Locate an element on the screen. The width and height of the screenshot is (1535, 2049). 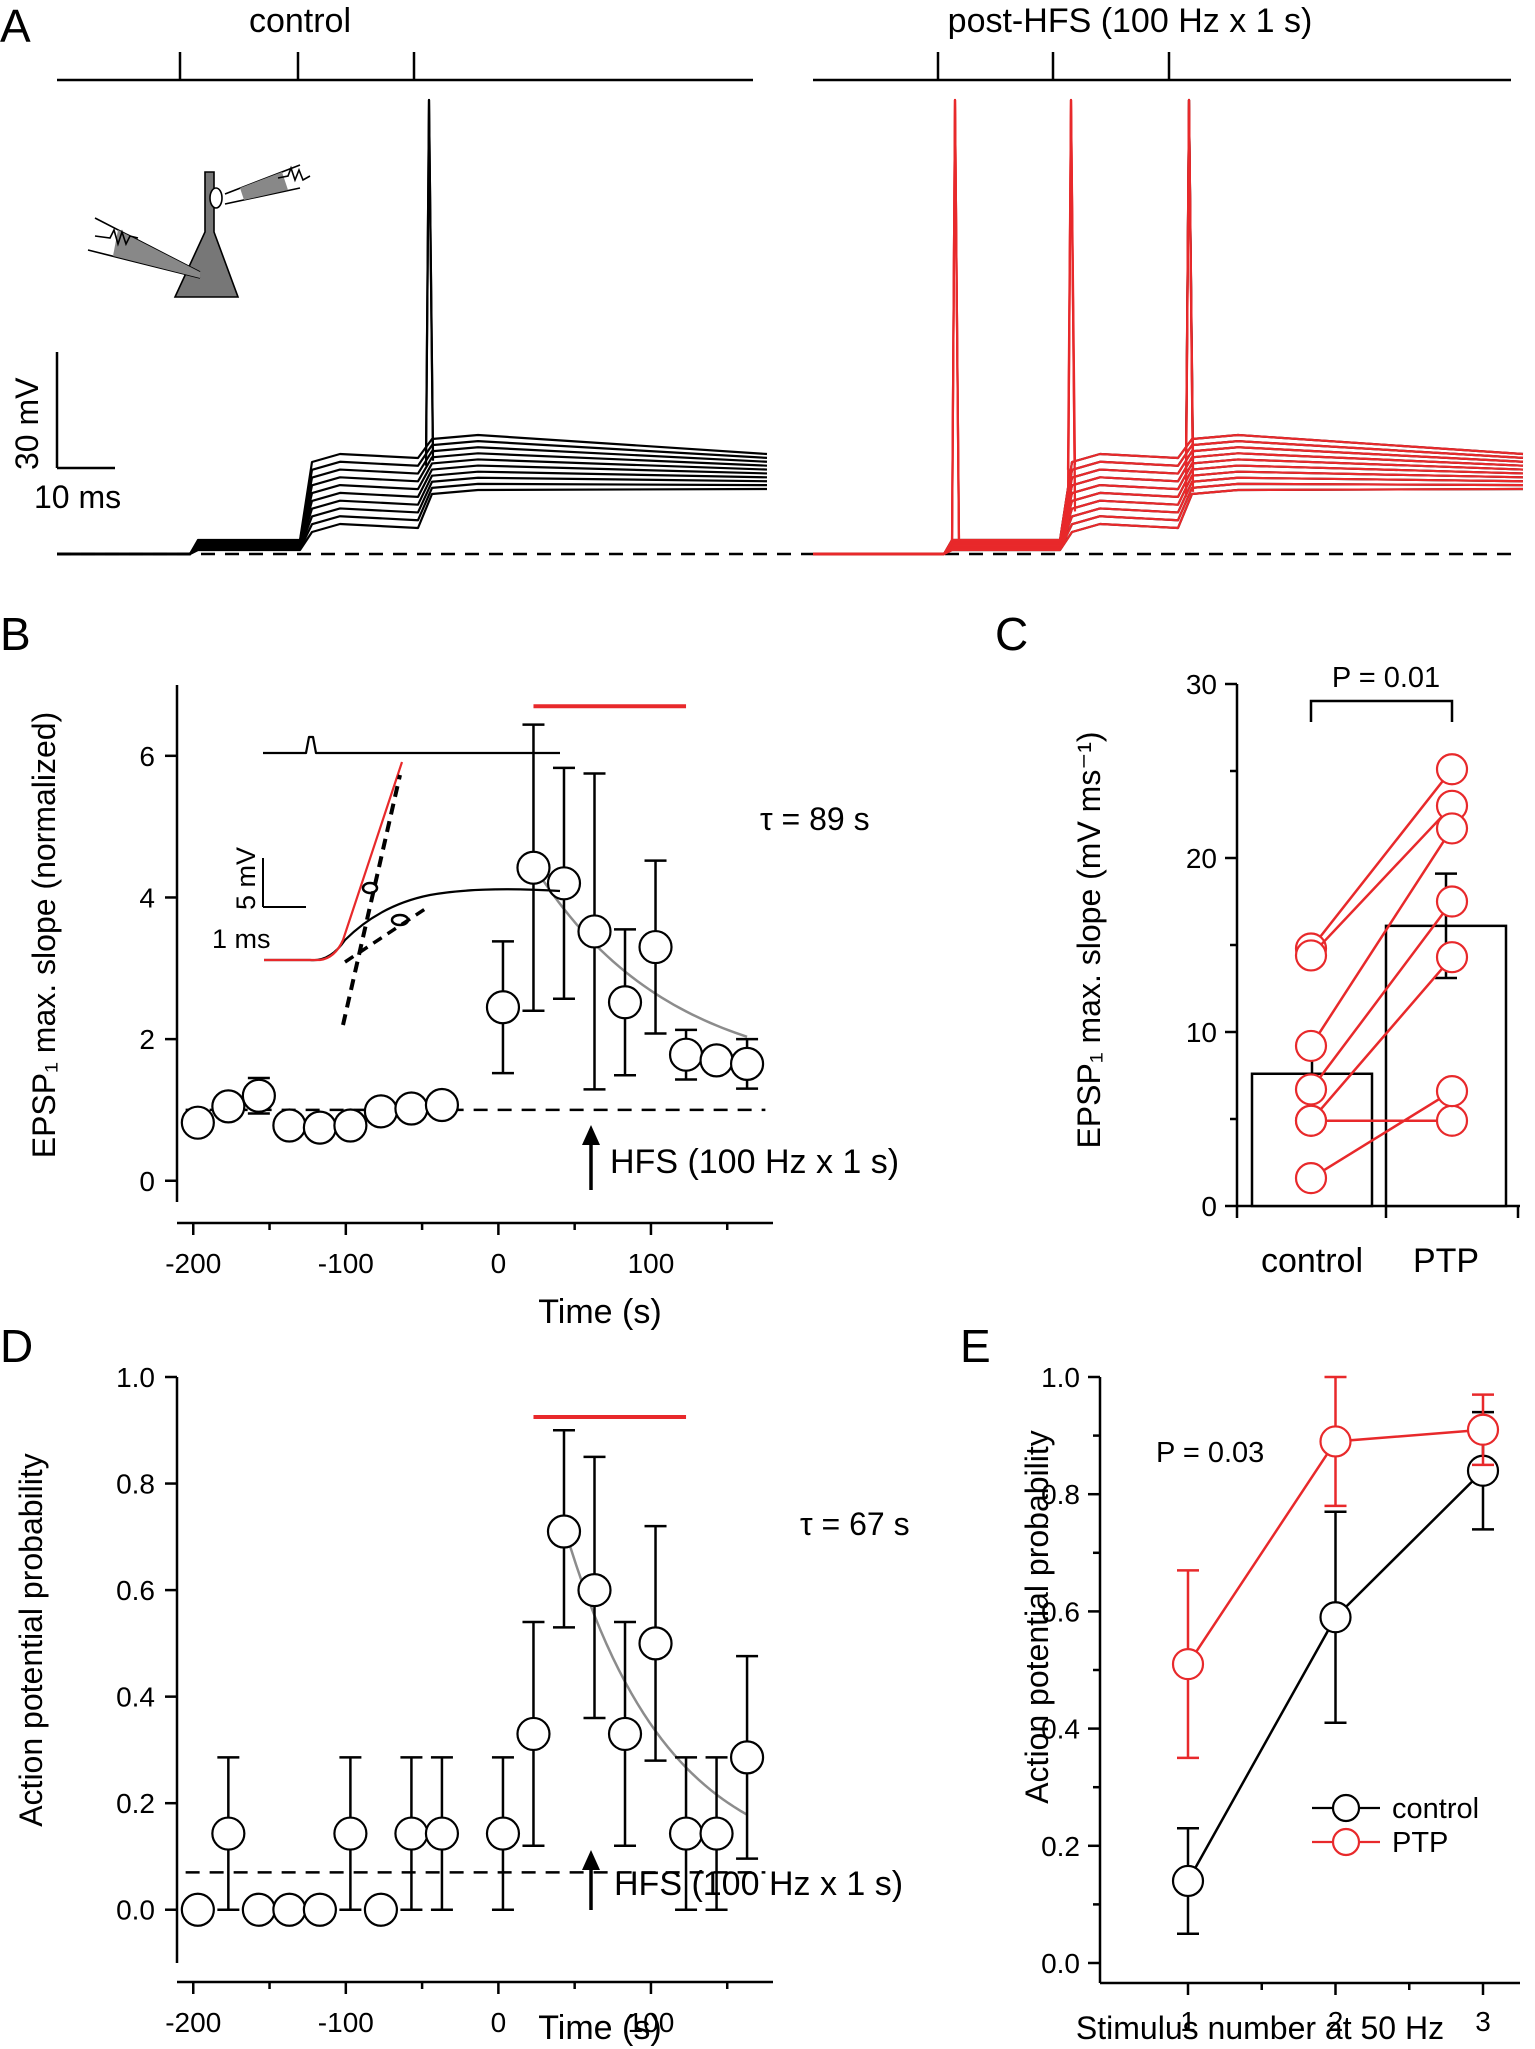
panel-b-axes: 0 2 4 6 -200 -100 0 100 is located at coordinates (456, 982).